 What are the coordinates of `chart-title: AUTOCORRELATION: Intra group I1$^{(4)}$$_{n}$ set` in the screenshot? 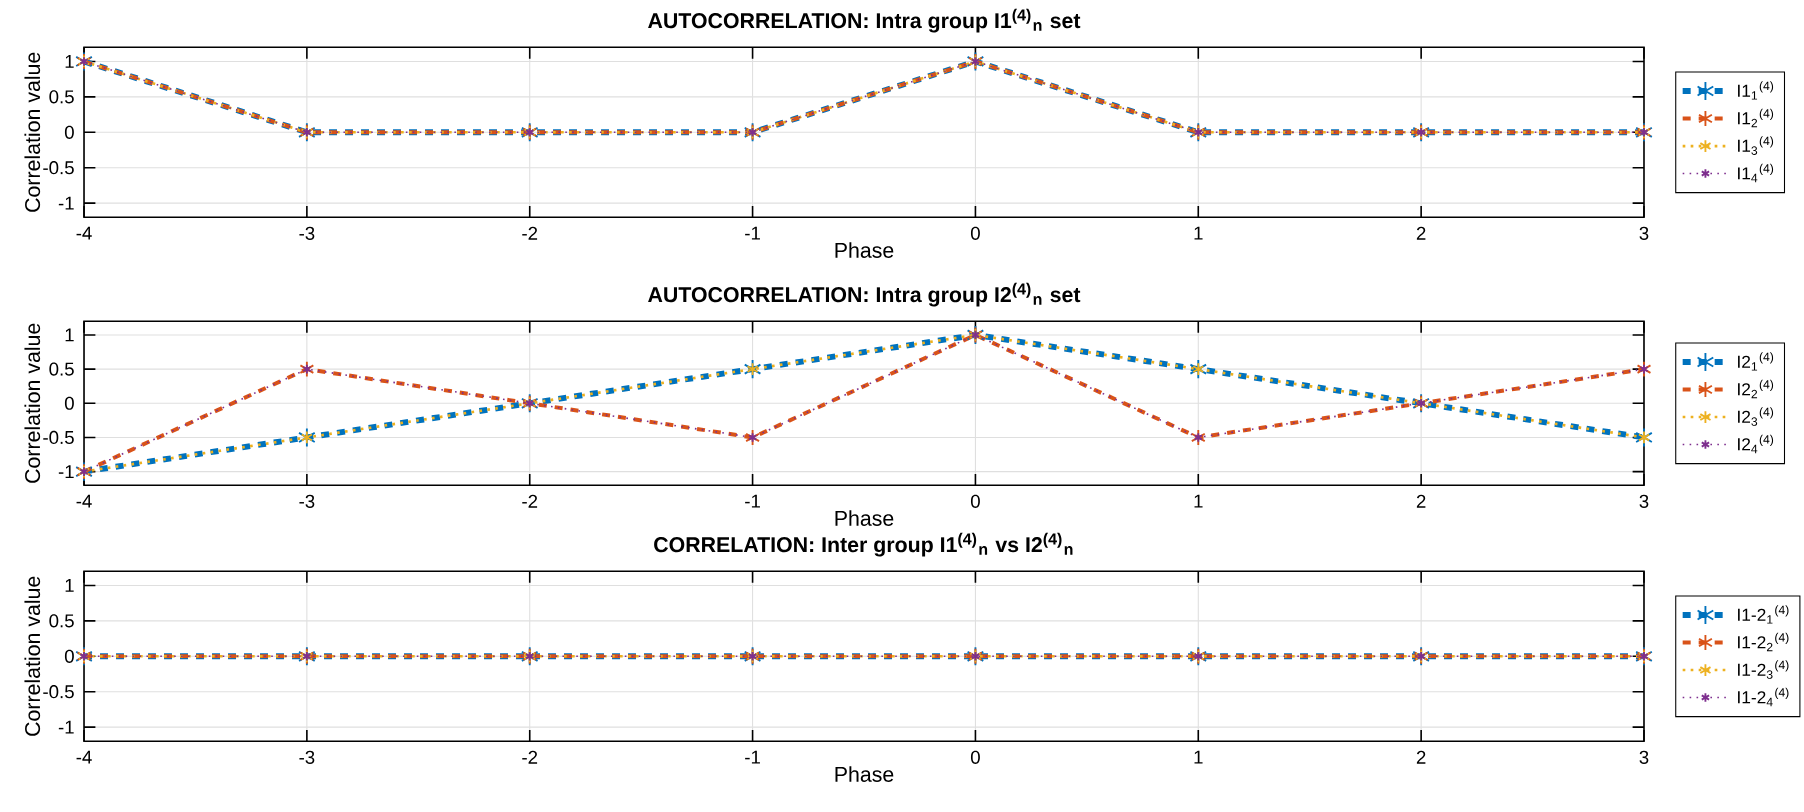 It's located at (864, 21).